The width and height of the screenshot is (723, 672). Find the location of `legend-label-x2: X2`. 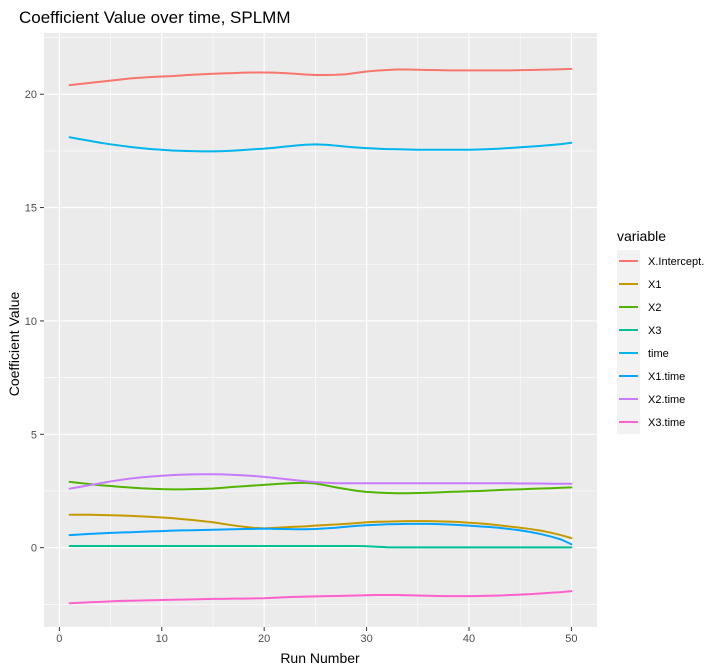

legend-label-x2: X2 is located at coordinates (654, 308).